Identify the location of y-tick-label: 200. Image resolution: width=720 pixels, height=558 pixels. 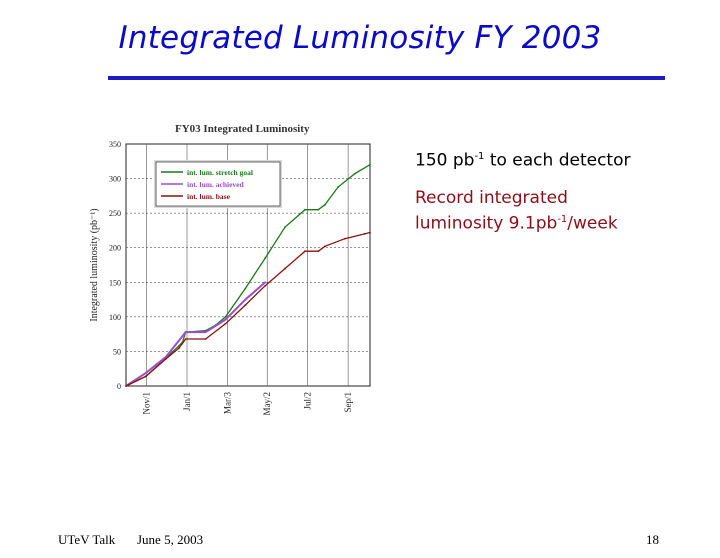
(115, 248).